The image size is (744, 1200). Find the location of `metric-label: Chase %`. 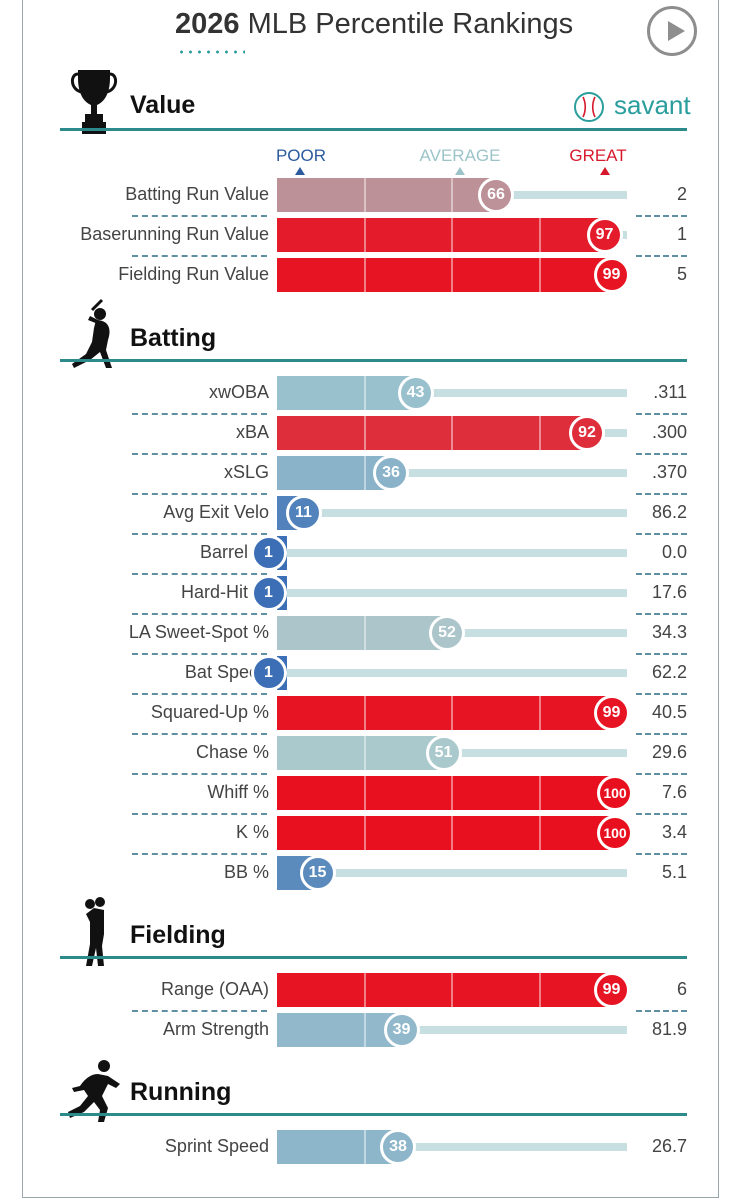

metric-label: Chase % is located at coordinates (232, 752).